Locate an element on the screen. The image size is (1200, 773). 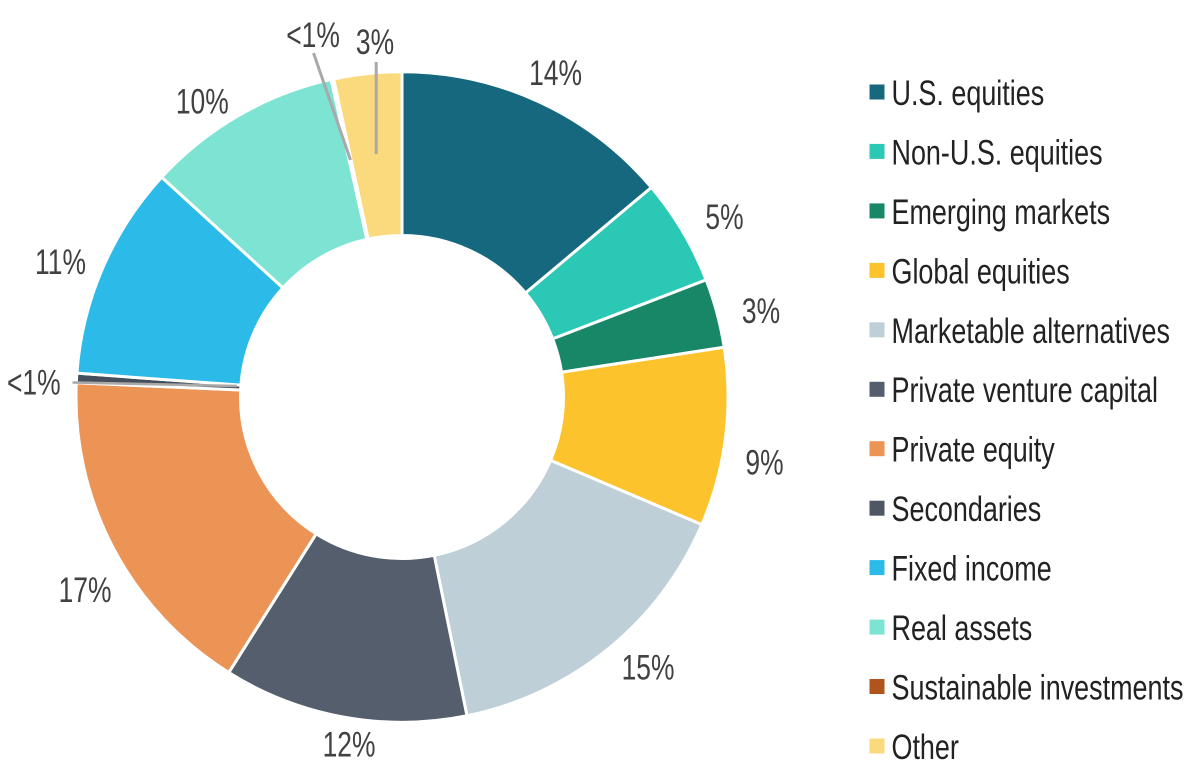
svg-text: Secondaries is located at coordinates (967, 509).